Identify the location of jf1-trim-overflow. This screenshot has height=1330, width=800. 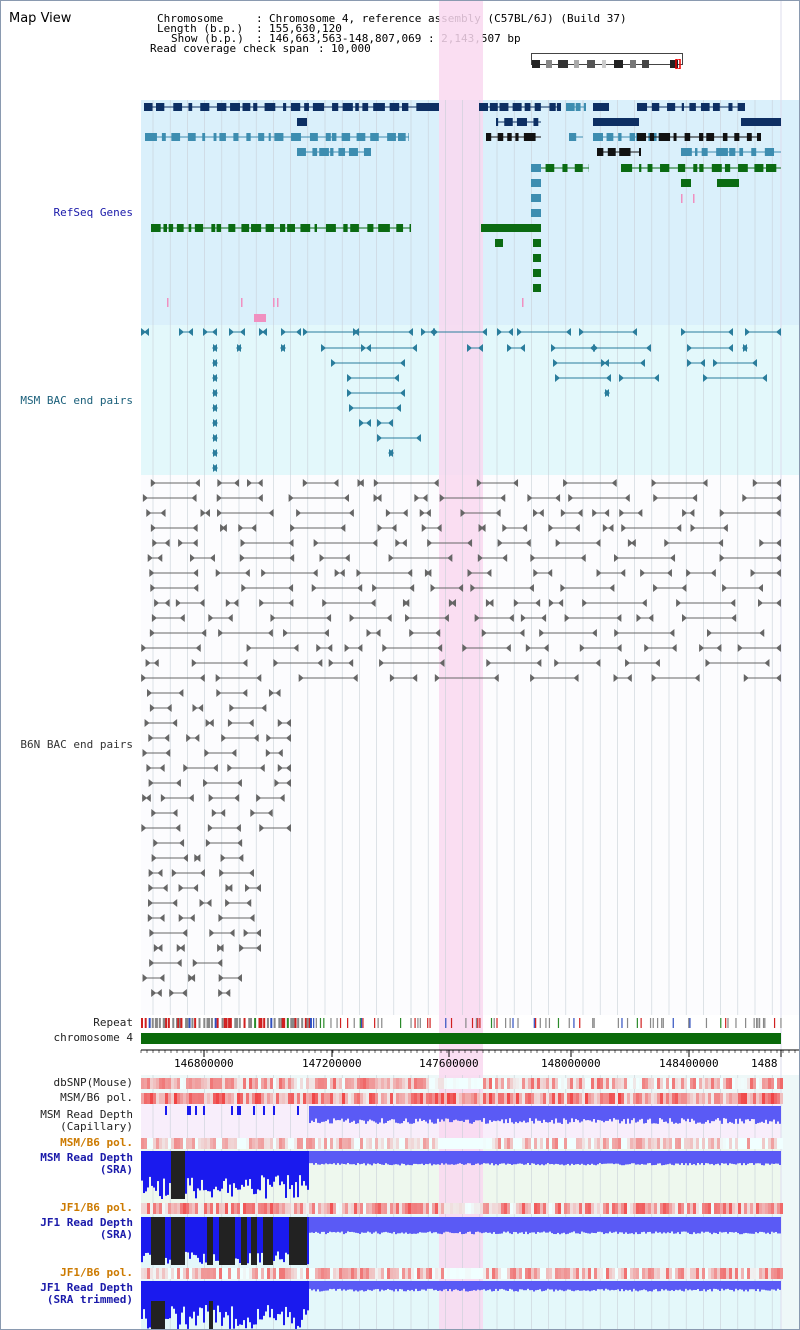
(158, 1315).